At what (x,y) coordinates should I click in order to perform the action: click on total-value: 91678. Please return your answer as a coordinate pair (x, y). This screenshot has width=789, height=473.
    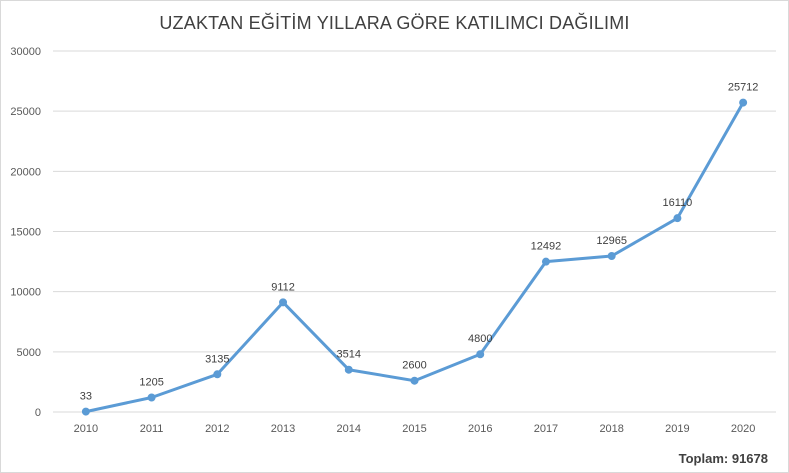
    Looking at the image, I should click on (749, 458).